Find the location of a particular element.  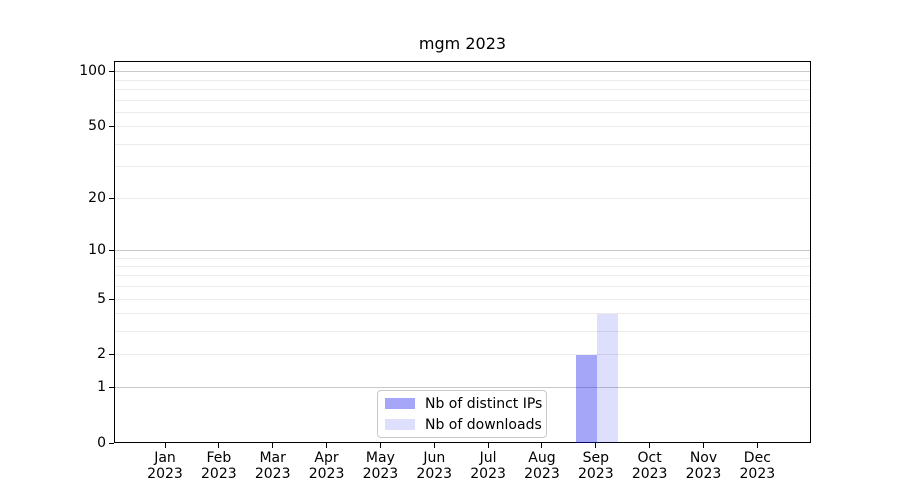

y-tick-label: 10 is located at coordinates (97, 249).